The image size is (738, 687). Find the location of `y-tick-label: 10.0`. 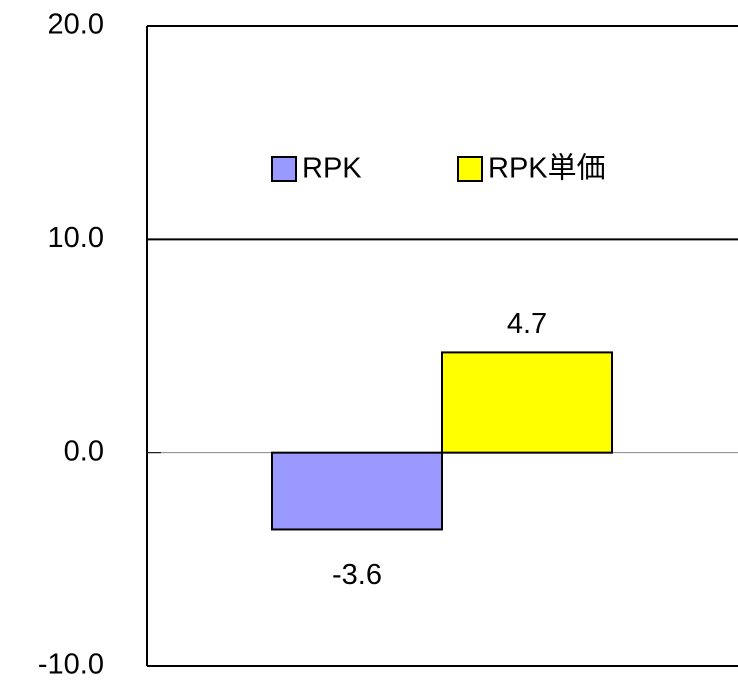

y-tick-label: 10.0 is located at coordinates (76, 238).